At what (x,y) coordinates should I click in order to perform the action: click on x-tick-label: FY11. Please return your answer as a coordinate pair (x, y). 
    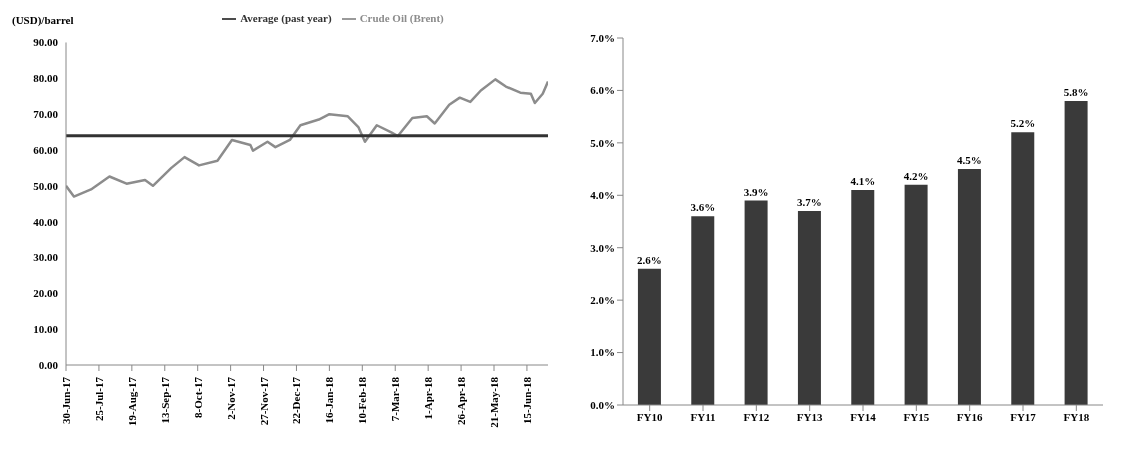
    Looking at the image, I should click on (703, 416).